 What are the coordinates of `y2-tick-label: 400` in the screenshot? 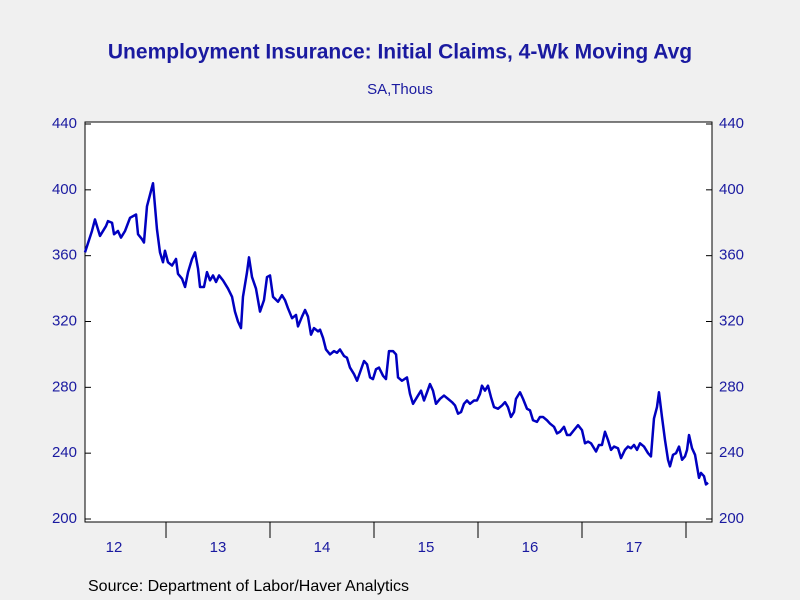 It's located at (731, 189).